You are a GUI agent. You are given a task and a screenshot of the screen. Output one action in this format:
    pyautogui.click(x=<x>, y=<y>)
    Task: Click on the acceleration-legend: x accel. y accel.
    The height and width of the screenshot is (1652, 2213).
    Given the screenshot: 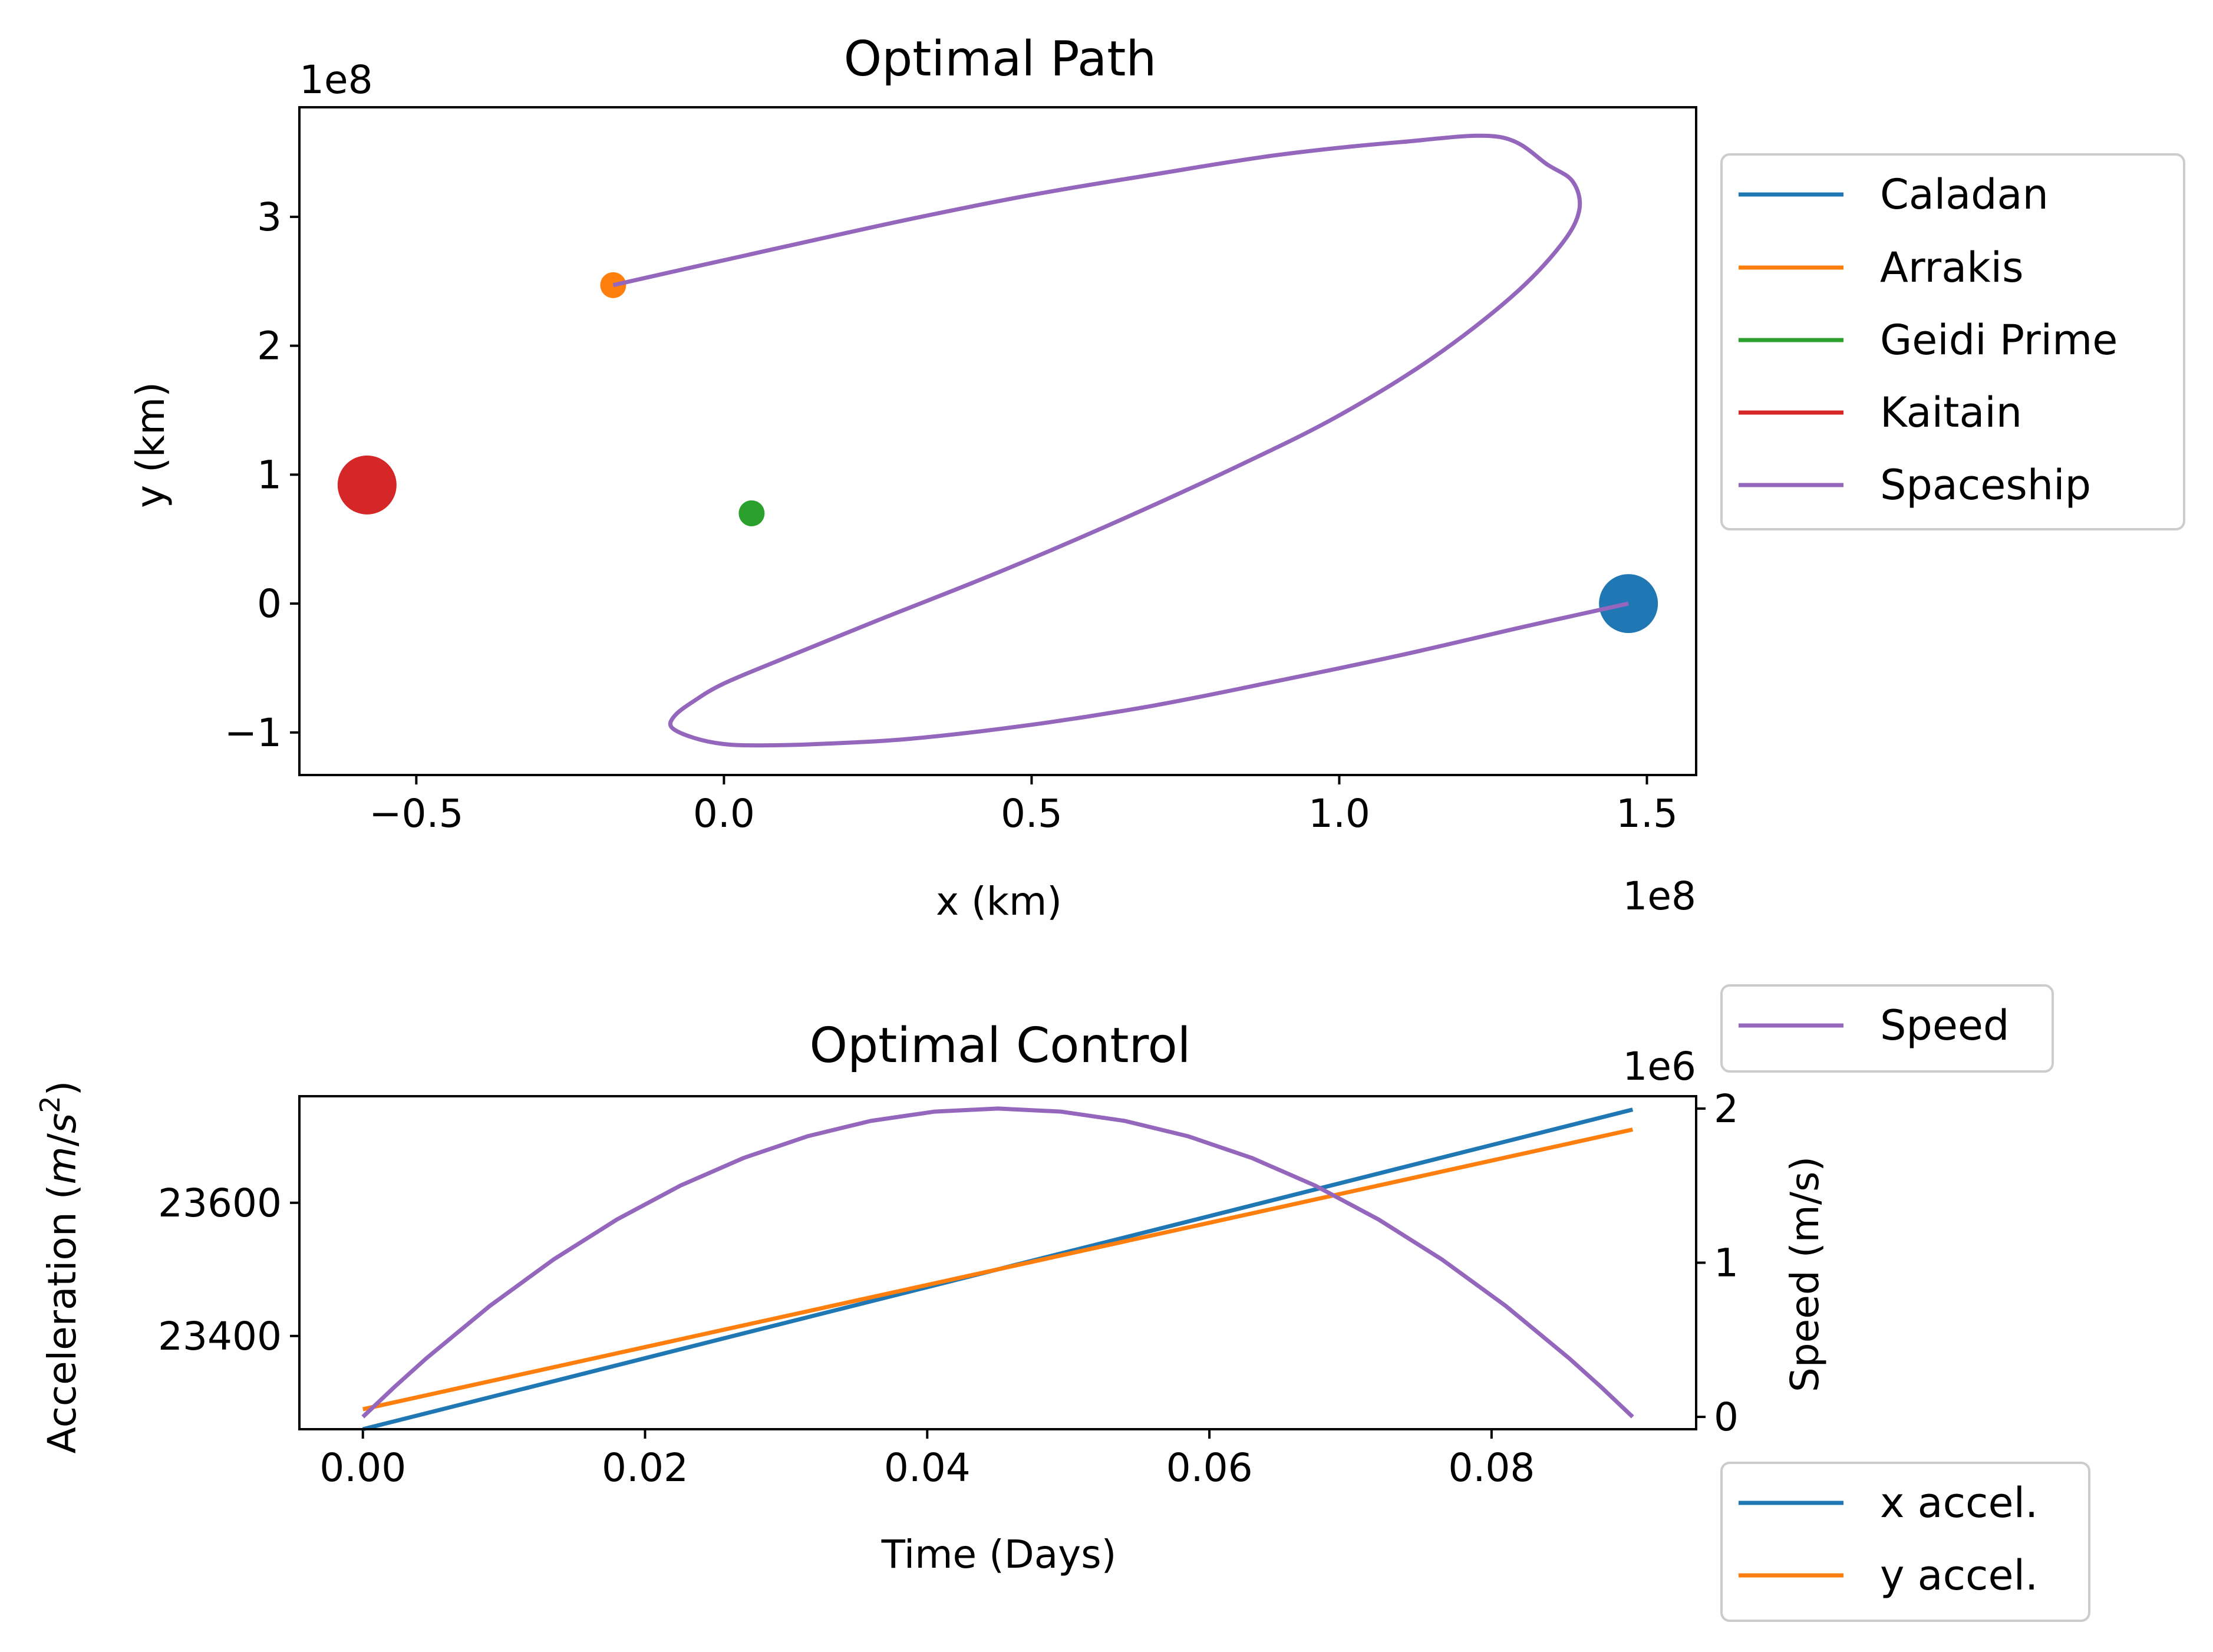 What is the action you would take?
    pyautogui.click(x=1905, y=1542)
    